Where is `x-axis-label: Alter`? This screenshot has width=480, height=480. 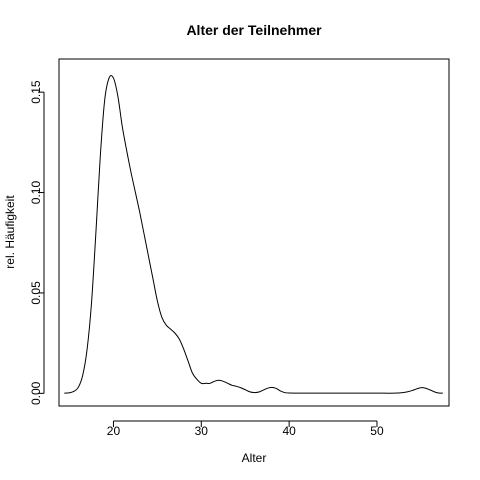
x-axis-label: Alter is located at coordinates (254, 458).